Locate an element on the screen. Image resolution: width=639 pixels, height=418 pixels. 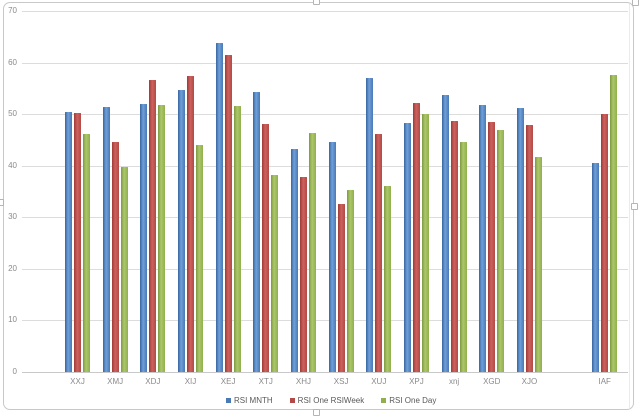
bar-rsi-one-day-XIJ is located at coordinates (199, 258).